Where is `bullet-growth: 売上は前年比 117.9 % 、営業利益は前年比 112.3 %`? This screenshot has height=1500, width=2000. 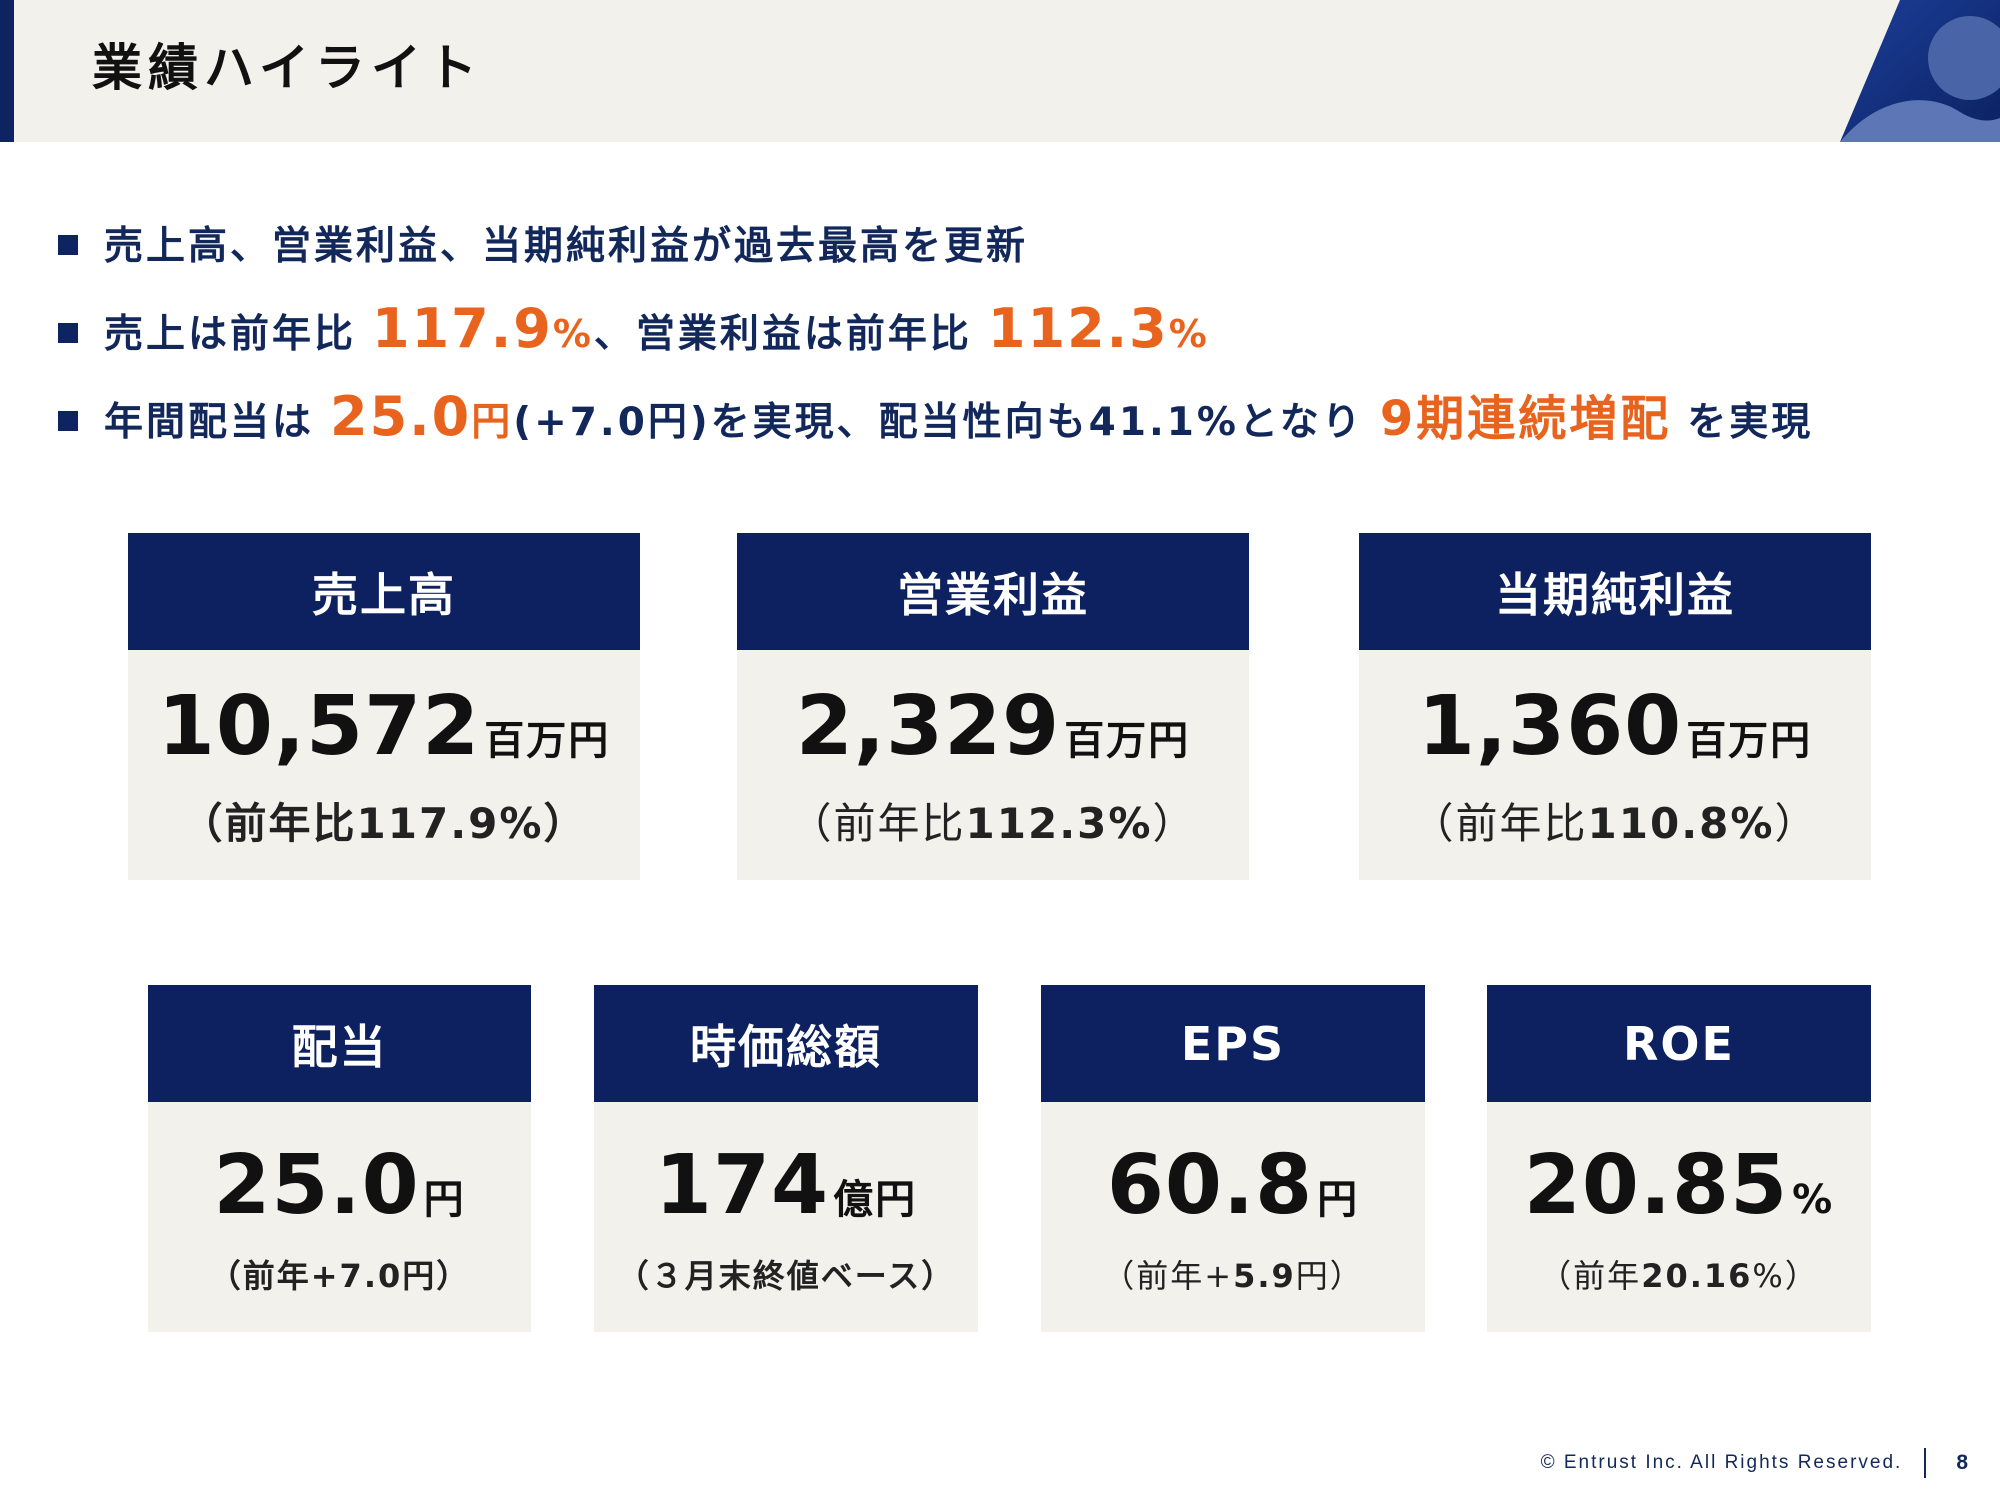
bullet-growth: 売上は前年比 117.9 % 、営業利益は前年比 112.3 % is located at coordinates (1023, 338).